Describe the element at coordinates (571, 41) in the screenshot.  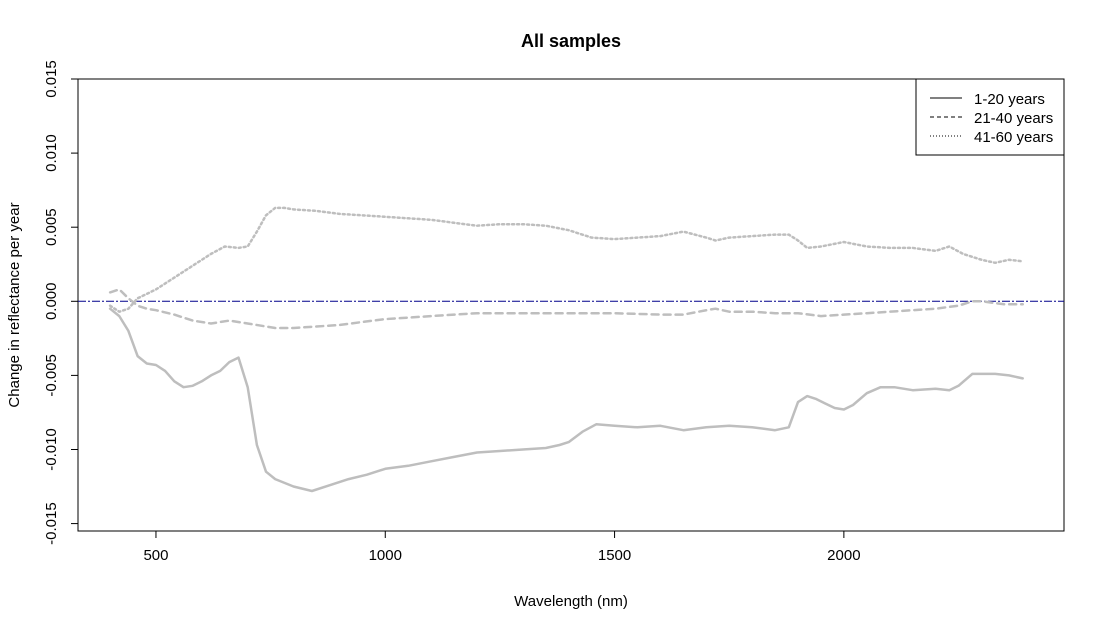
I see `chart-title: All samples` at that location.